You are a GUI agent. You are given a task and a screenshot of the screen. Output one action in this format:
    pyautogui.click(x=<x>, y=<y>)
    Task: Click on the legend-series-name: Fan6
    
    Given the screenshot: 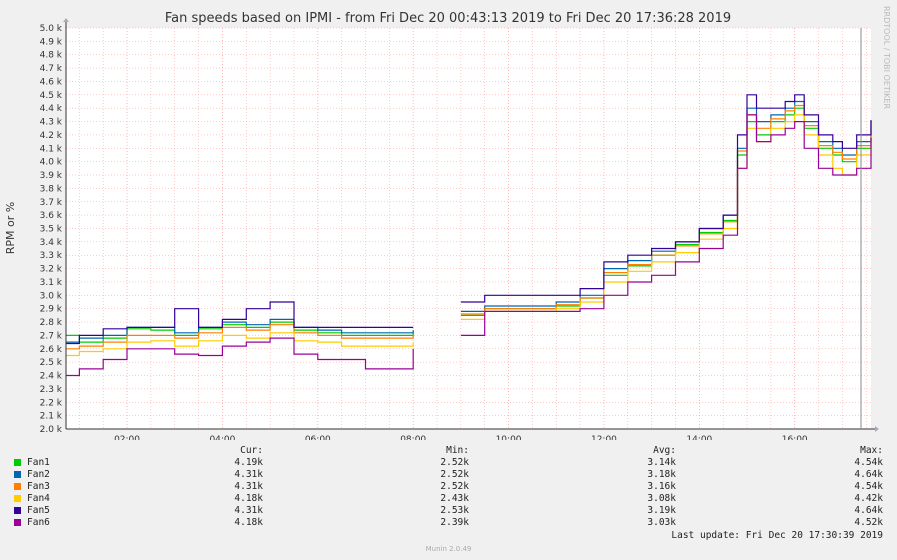 What is the action you would take?
    pyautogui.click(x=38, y=522)
    